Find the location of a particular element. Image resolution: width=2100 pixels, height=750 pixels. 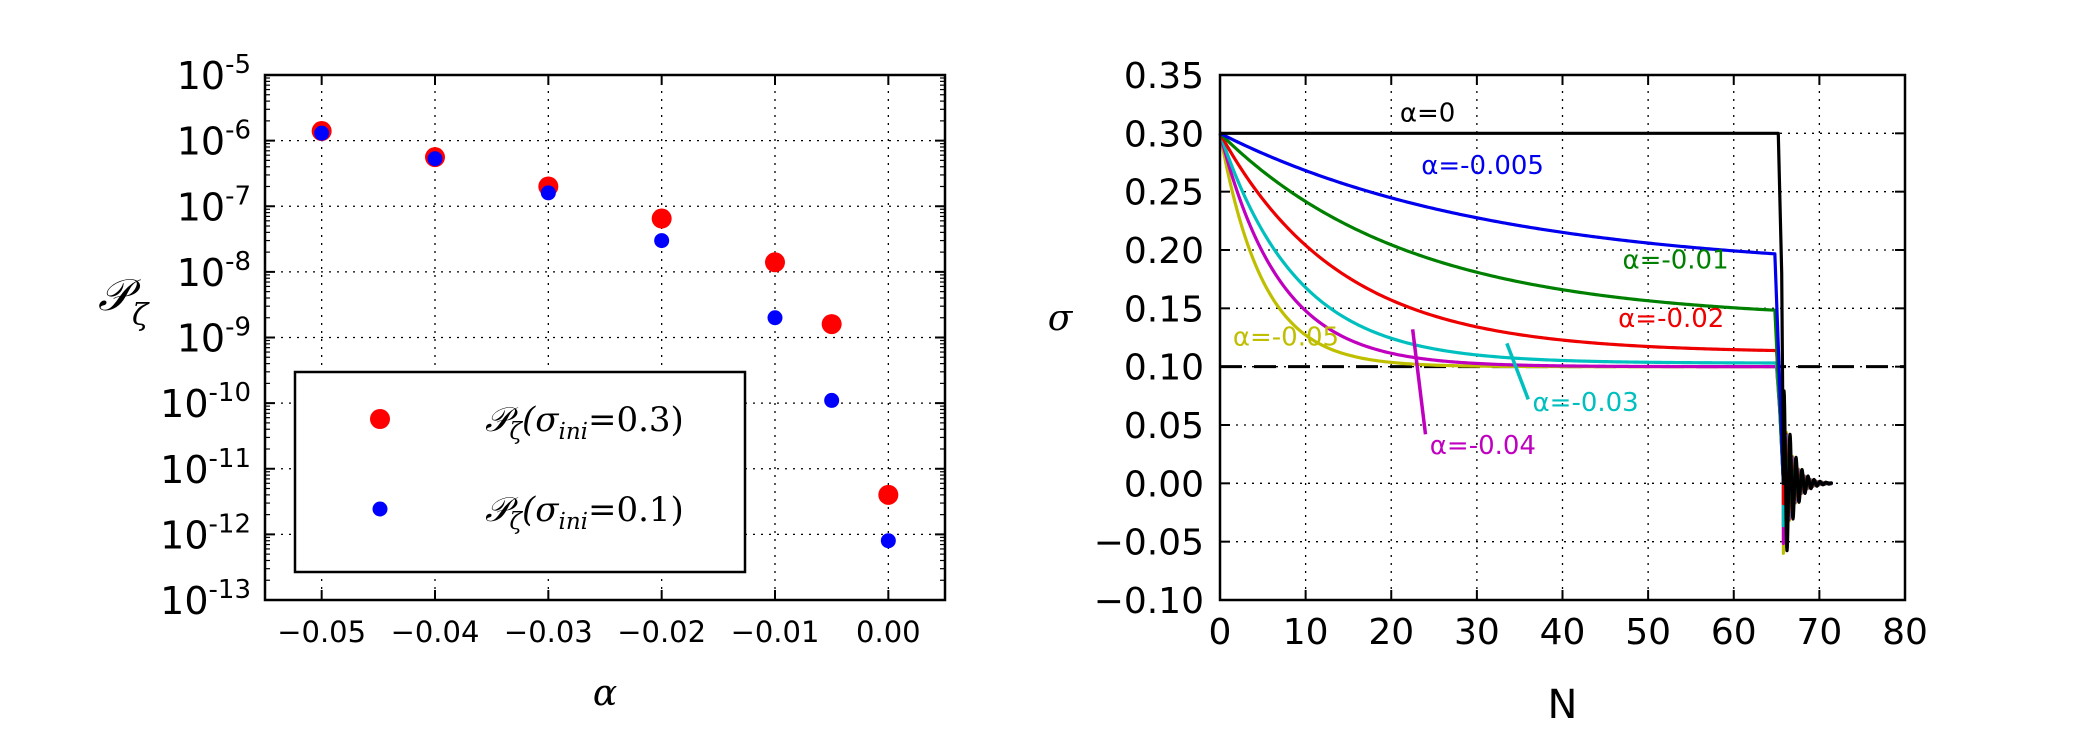

left-x-tick-label: −0.02 is located at coordinates (661, 632).